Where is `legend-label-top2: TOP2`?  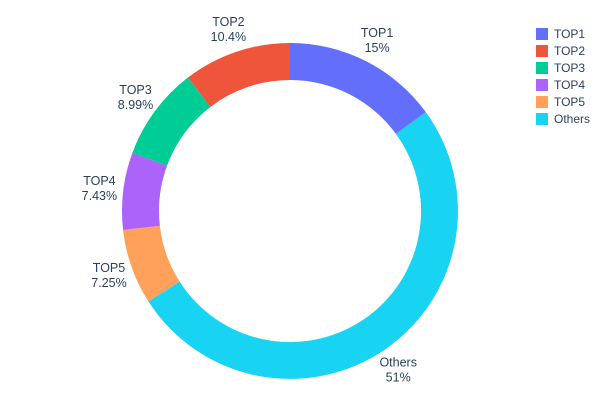
legend-label-top2: TOP2 is located at coordinates (569, 51).